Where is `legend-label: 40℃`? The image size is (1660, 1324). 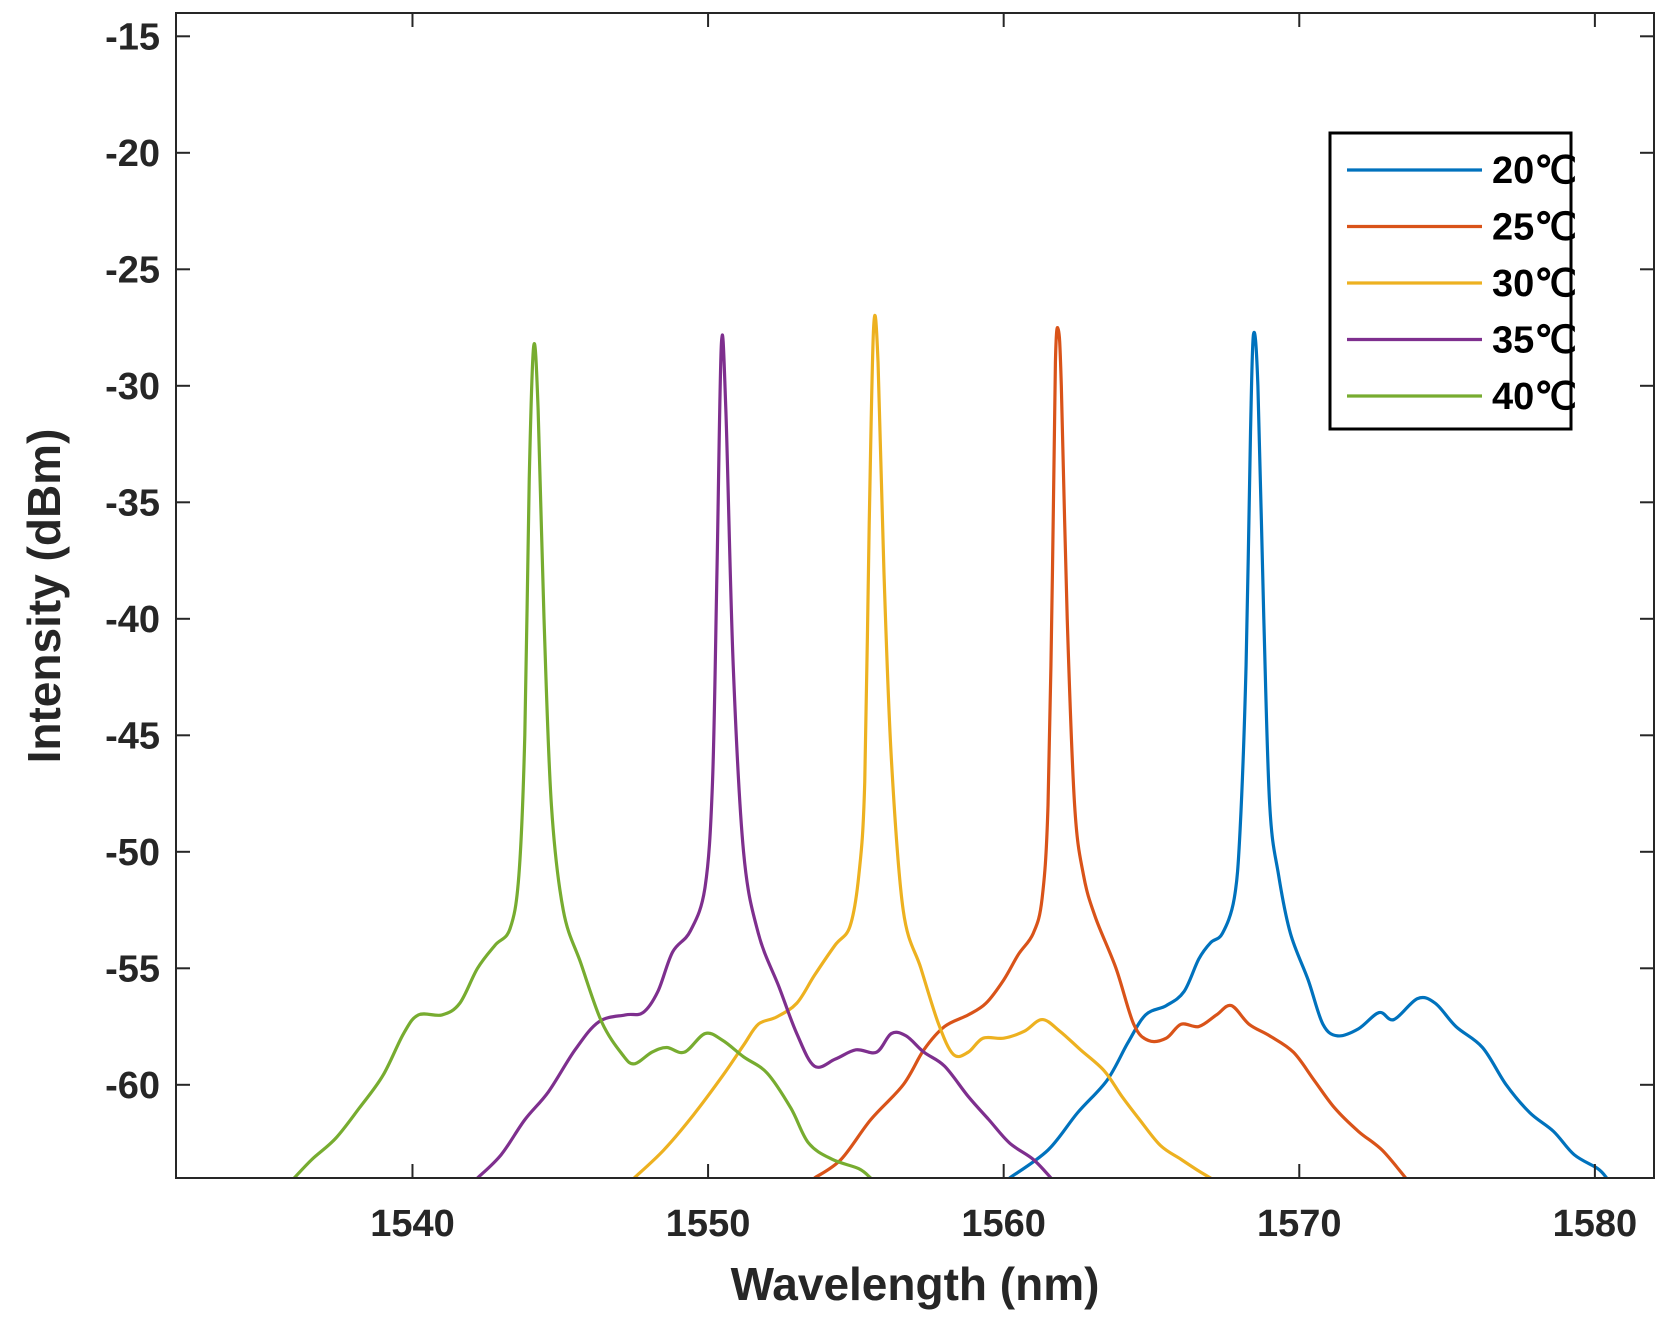 legend-label: 40℃ is located at coordinates (1534, 397).